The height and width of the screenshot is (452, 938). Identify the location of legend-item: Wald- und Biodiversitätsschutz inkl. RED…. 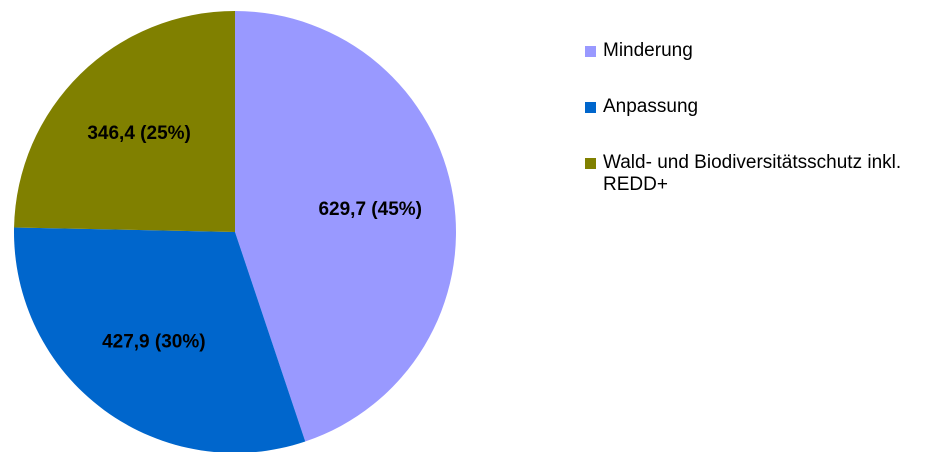
(760, 174).